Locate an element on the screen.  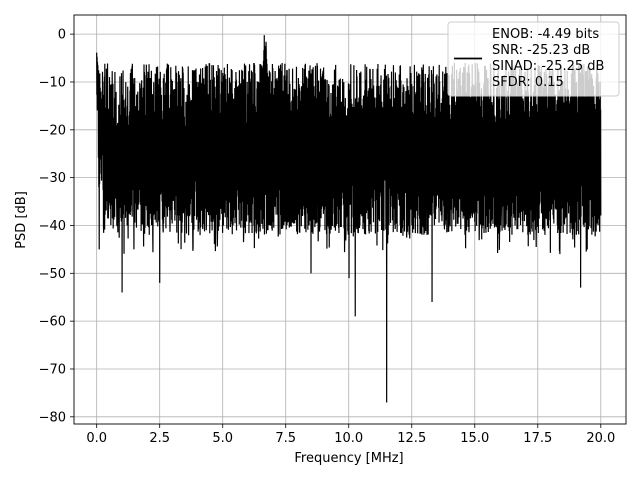
x-tick-label: 7.5 is located at coordinates (285, 438).